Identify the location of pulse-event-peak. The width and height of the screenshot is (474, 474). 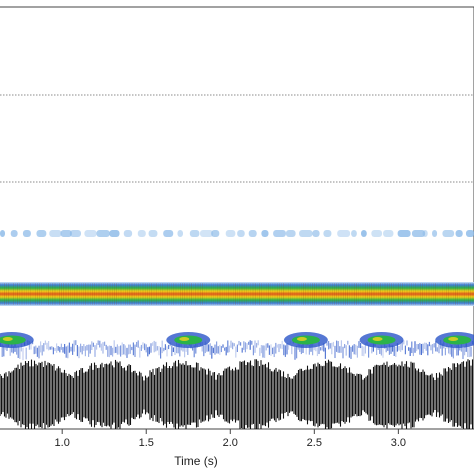
(184, 339).